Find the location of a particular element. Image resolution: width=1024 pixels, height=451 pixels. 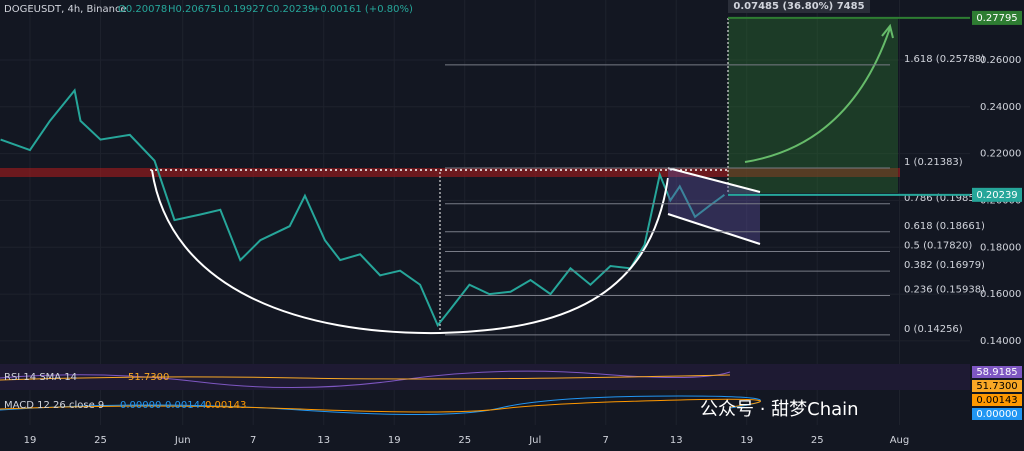

price-tag-label: 0.20239 is located at coordinates (996, 195).